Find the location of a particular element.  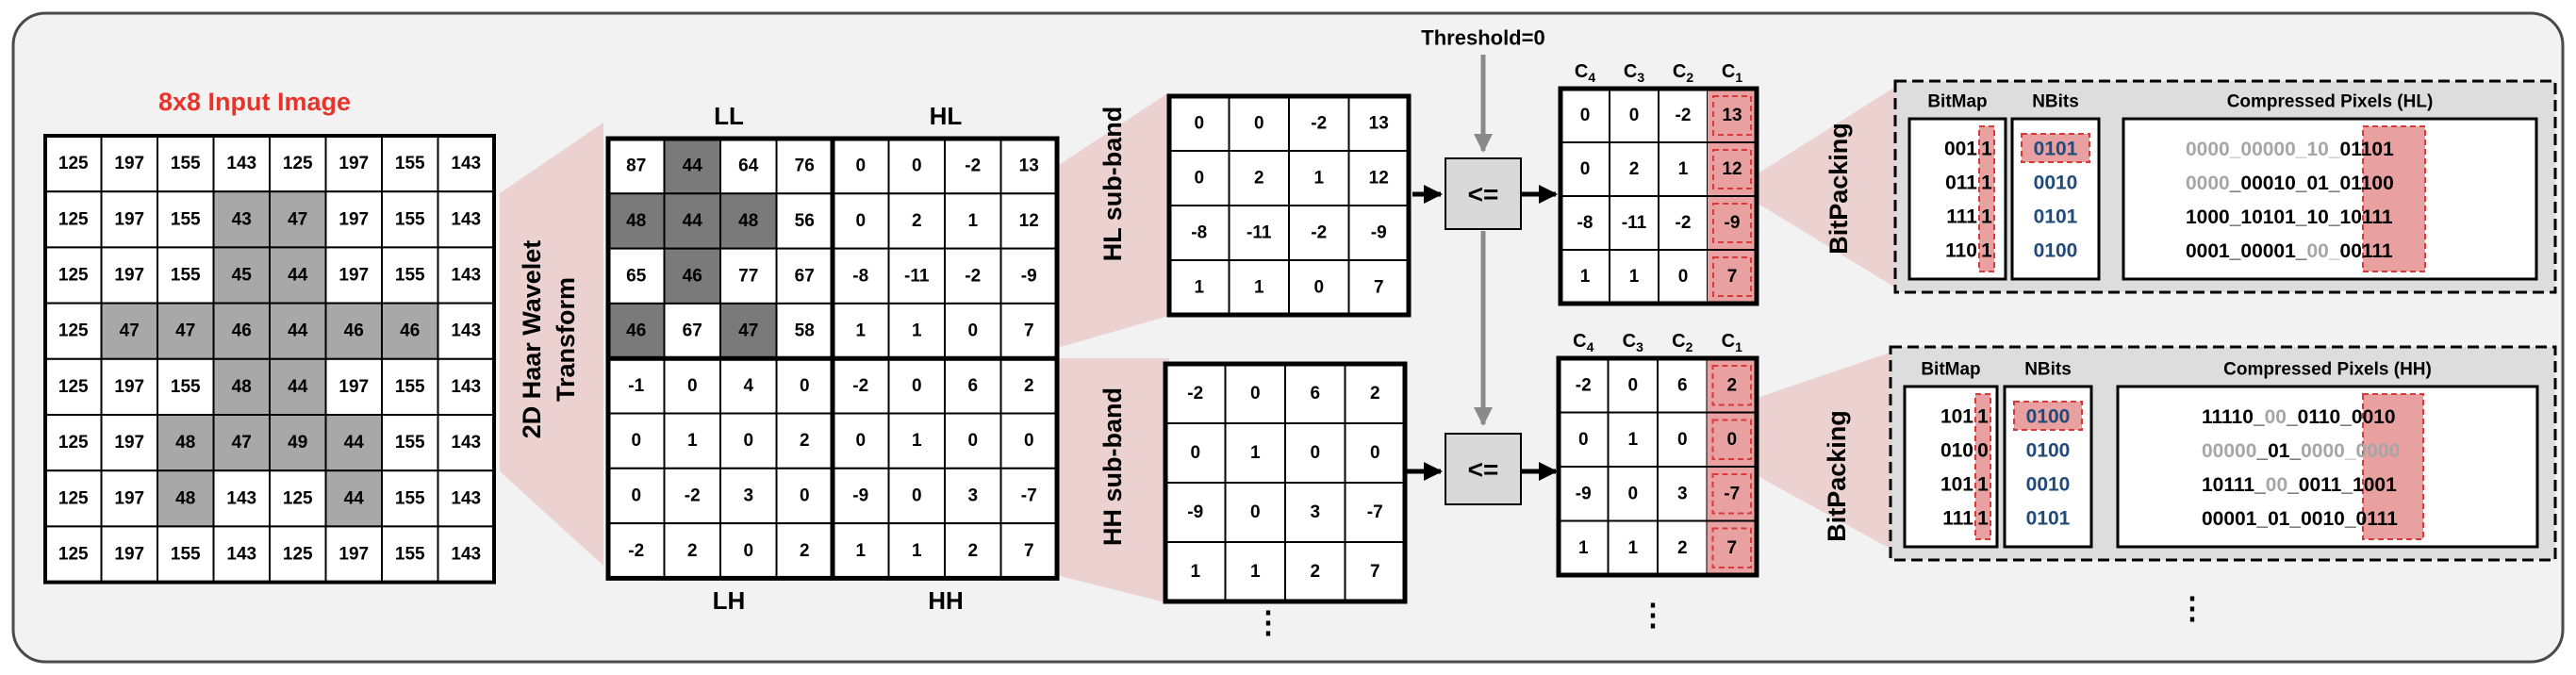

coefficient-value: 46 is located at coordinates (692, 276).